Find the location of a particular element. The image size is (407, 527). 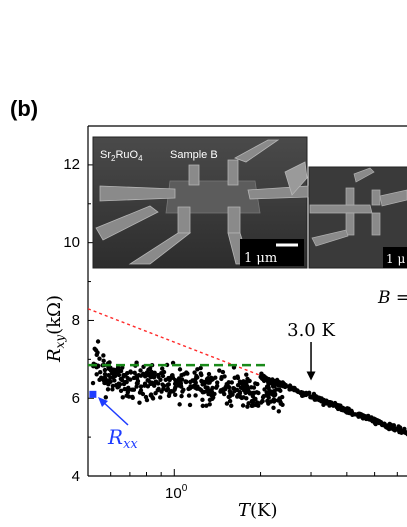

y-tick-label-10: 10 is located at coordinates (71, 242).